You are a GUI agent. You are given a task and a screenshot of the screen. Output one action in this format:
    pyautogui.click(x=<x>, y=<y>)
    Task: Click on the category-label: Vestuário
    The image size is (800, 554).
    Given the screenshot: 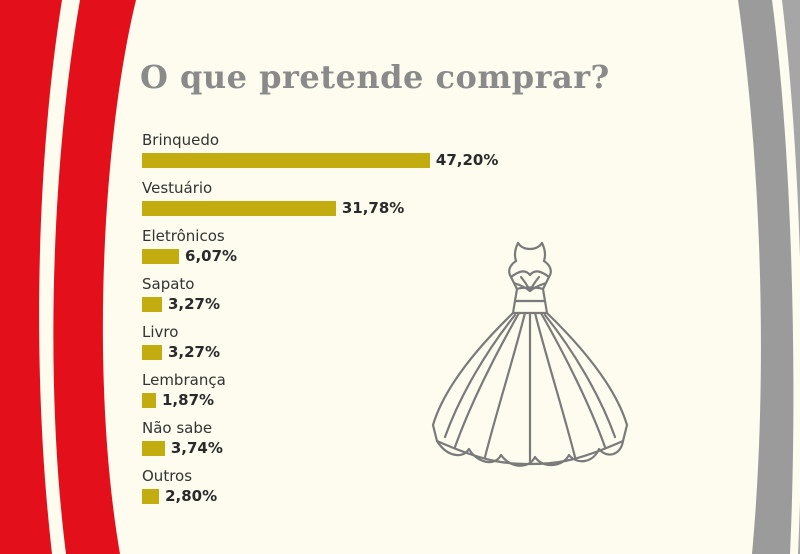 What is the action you would take?
    pyautogui.click(x=177, y=188)
    